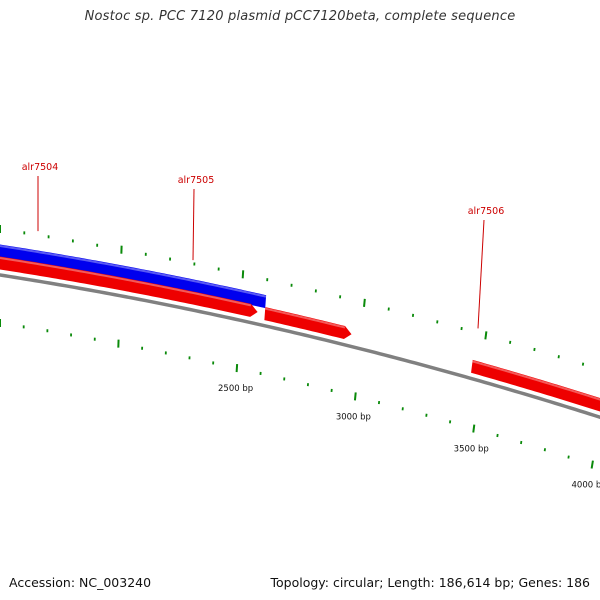 Image resolution: width=600 pixels, height=600 pixels. Describe the element at coordinates (80, 582) in the screenshot. I see `accession-text: Accession: NC_003240` at that location.